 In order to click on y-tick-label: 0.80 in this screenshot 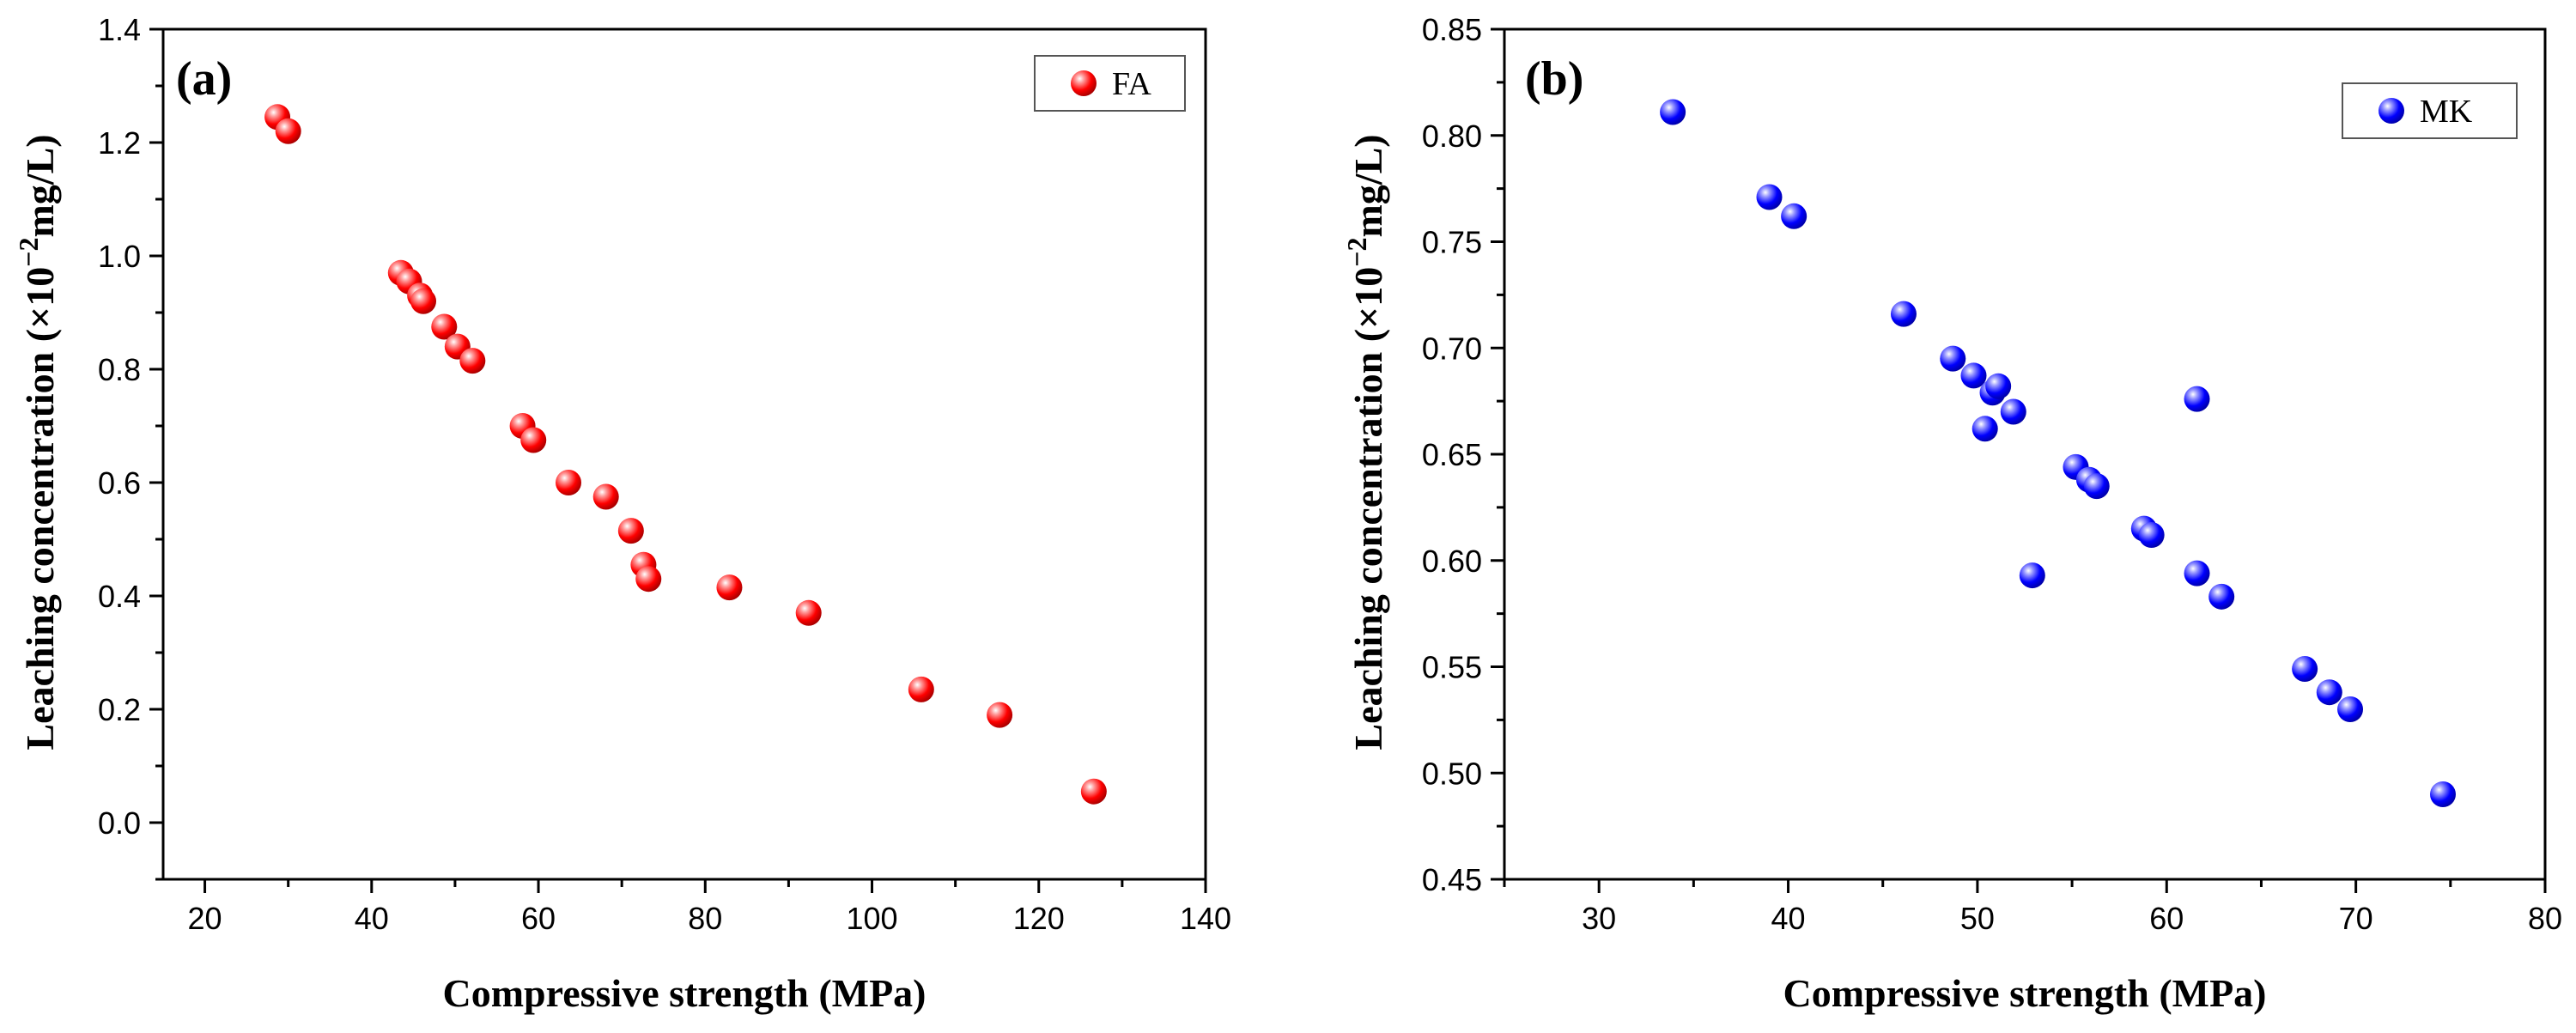, I will do `click(1452, 136)`.